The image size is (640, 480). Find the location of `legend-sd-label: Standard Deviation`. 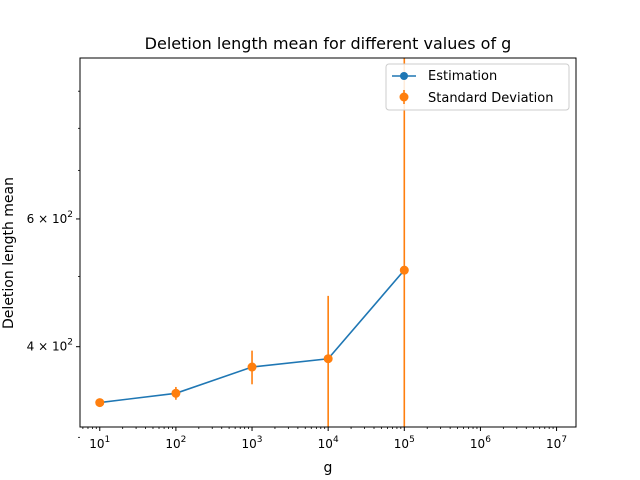

legend-sd-label: Standard Deviation is located at coordinates (490, 98).